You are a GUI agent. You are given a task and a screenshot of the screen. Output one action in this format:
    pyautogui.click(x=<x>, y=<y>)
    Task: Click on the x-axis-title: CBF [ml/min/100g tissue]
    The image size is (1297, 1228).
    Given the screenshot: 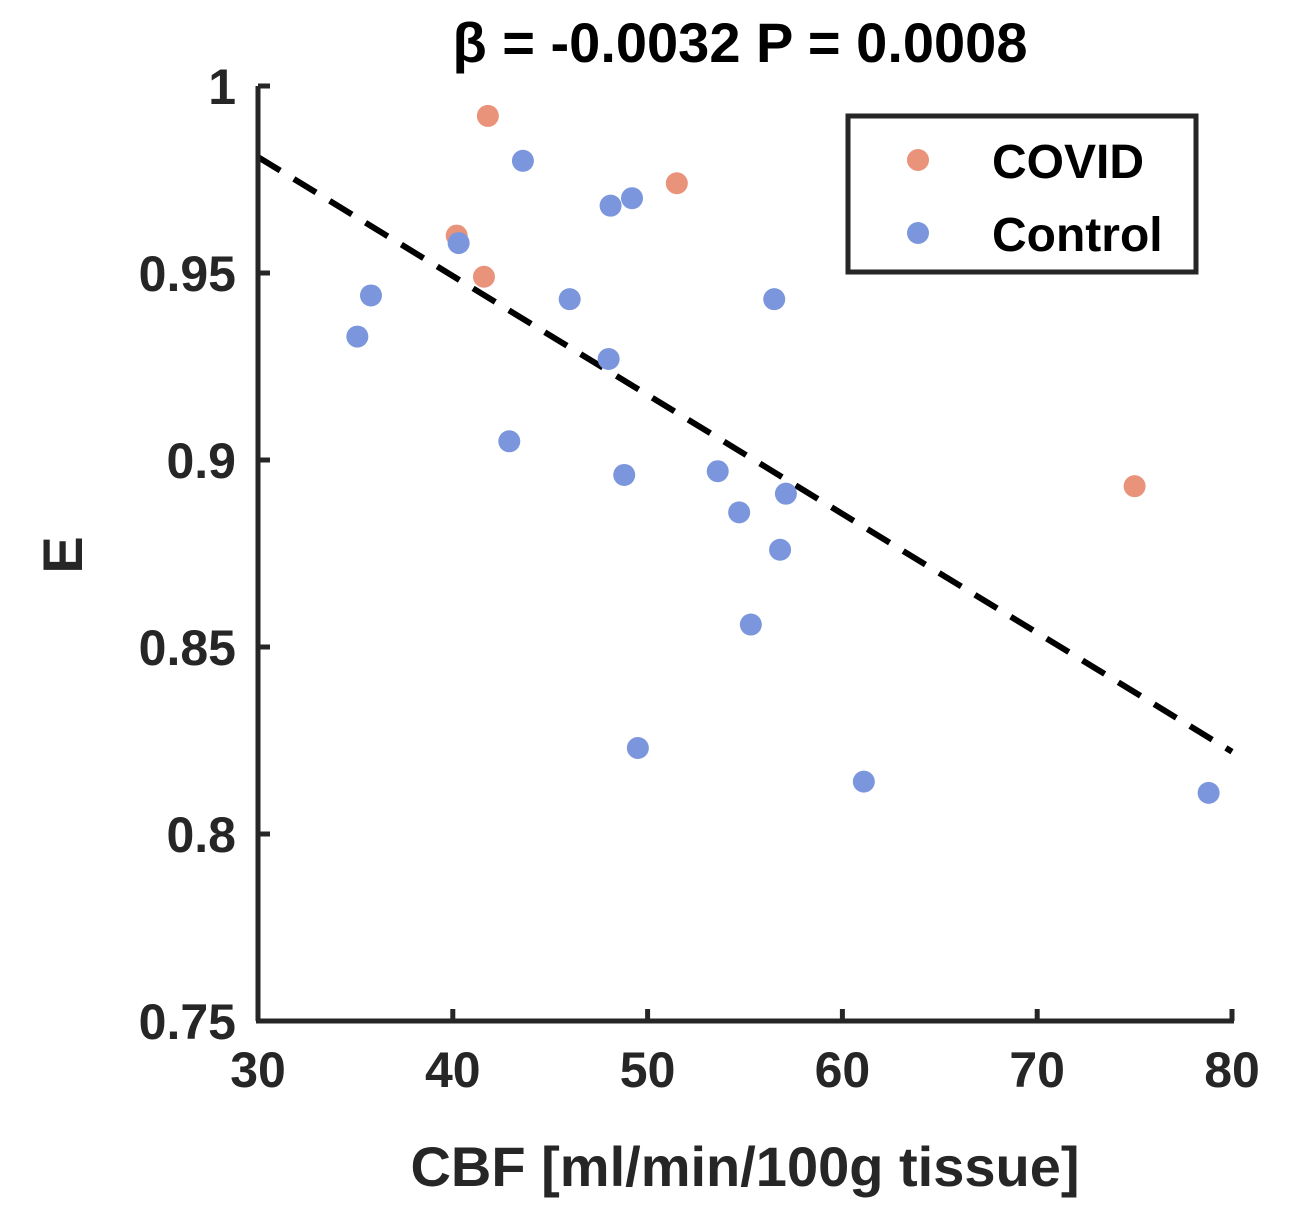 What is the action you would take?
    pyautogui.click(x=744, y=1166)
    